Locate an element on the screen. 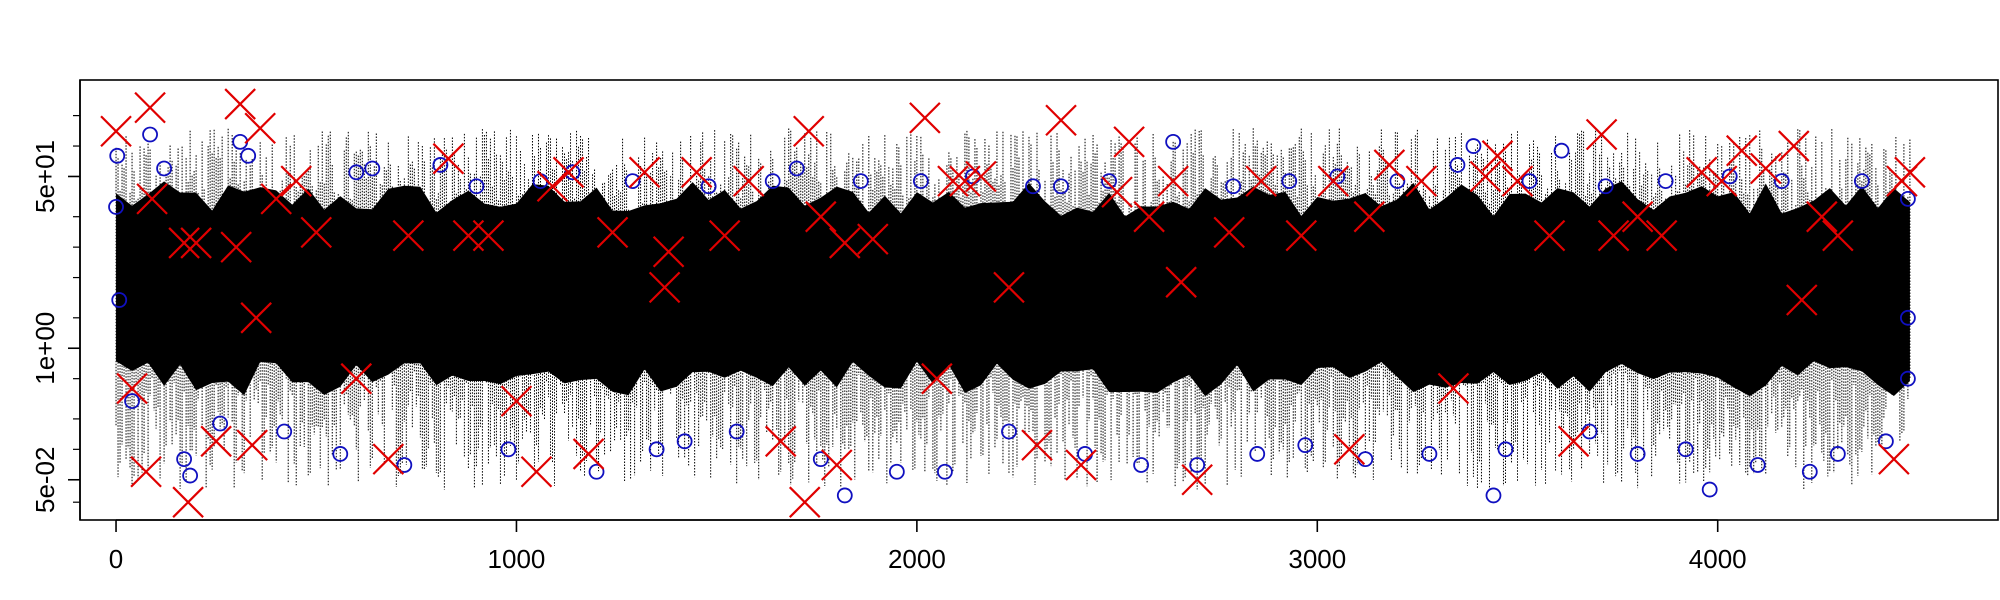  y-tick-label: 1e+00 is located at coordinates (45, 348).